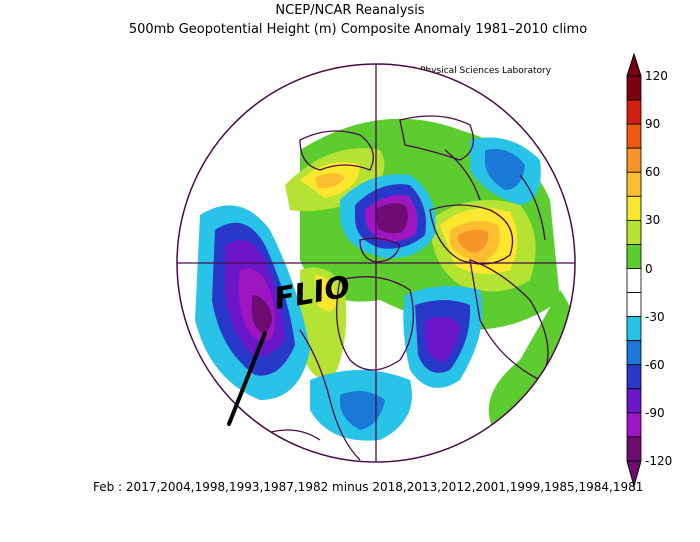 The width and height of the screenshot is (700, 542). Describe the element at coordinates (653, 172) in the screenshot. I see `colorbar-tick-label: 60` at that location.